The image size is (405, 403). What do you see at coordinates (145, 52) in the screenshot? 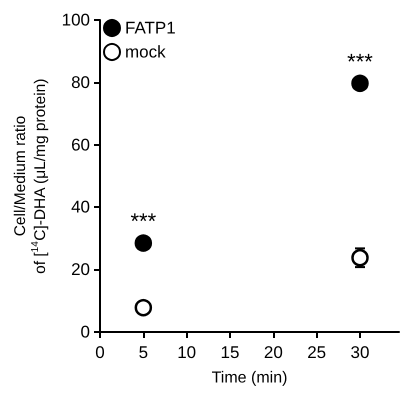
I see `legend-label: mock` at bounding box center [145, 52].